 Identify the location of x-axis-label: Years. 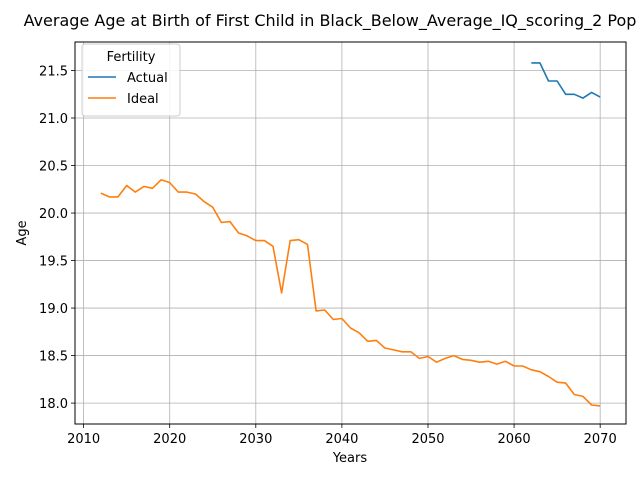
(350, 458).